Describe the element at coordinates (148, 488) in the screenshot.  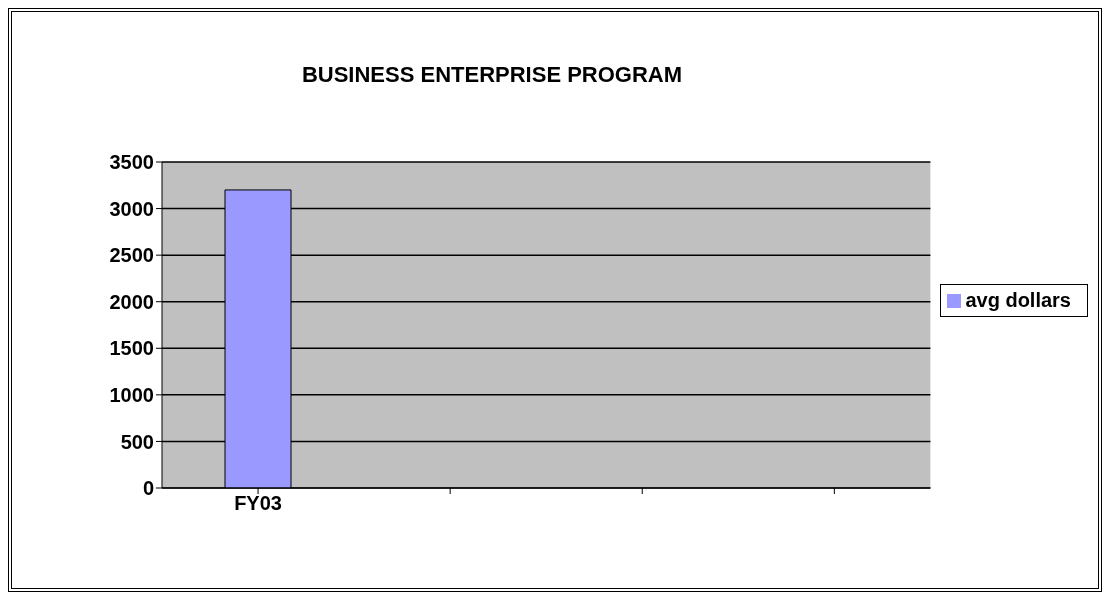
I see `y-tick-label: 0` at that location.